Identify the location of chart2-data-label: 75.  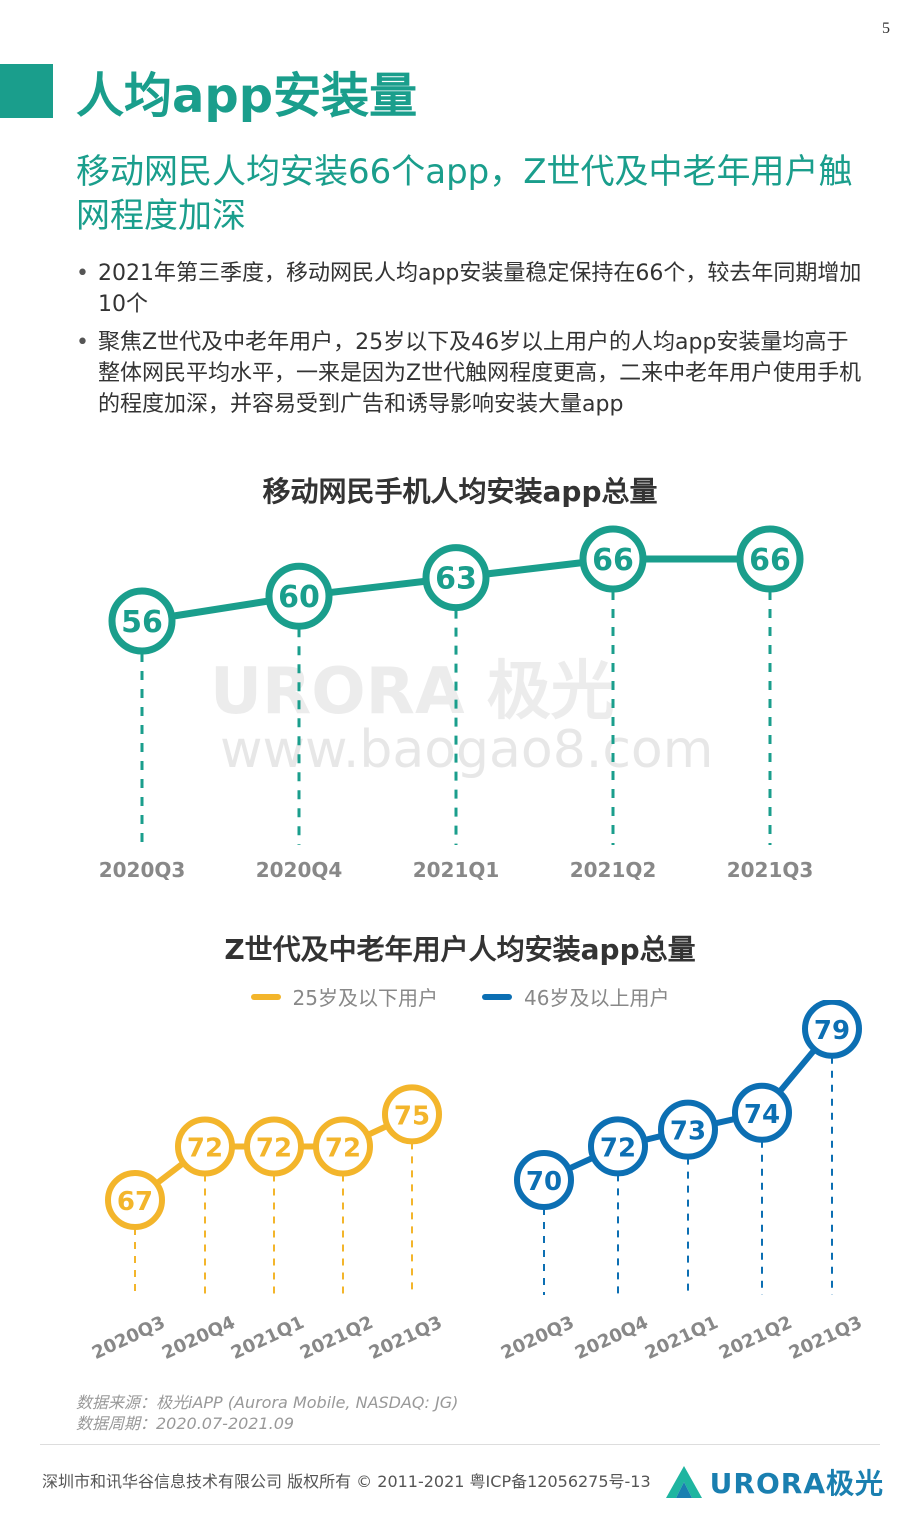
(412, 1116).